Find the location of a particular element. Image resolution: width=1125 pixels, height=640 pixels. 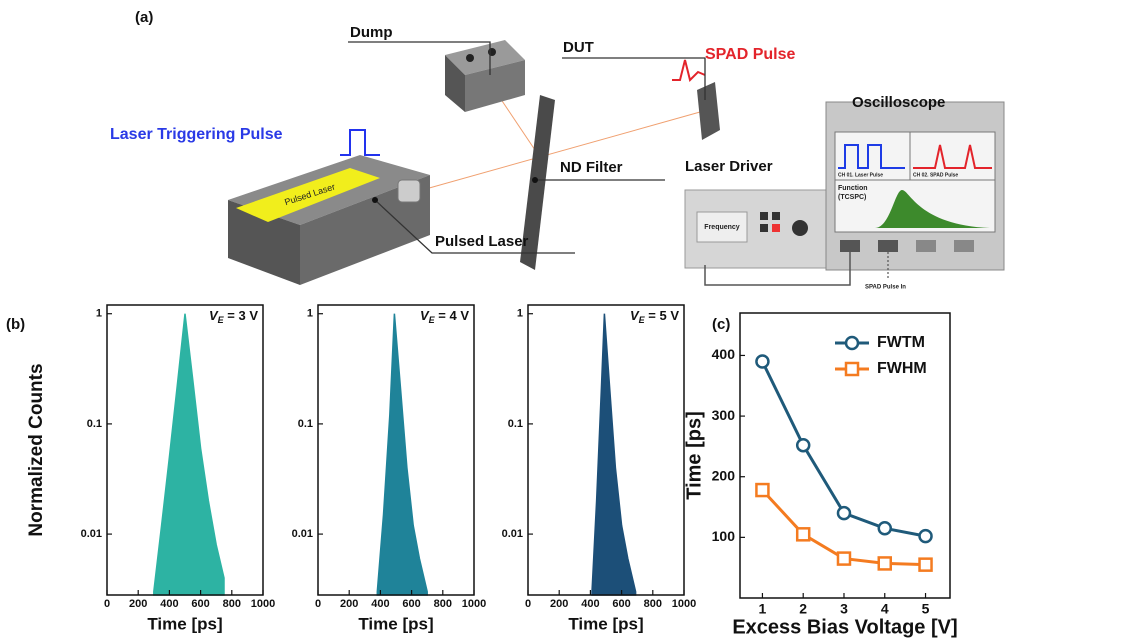

laser-label-plate is located at coordinates (308, 195).